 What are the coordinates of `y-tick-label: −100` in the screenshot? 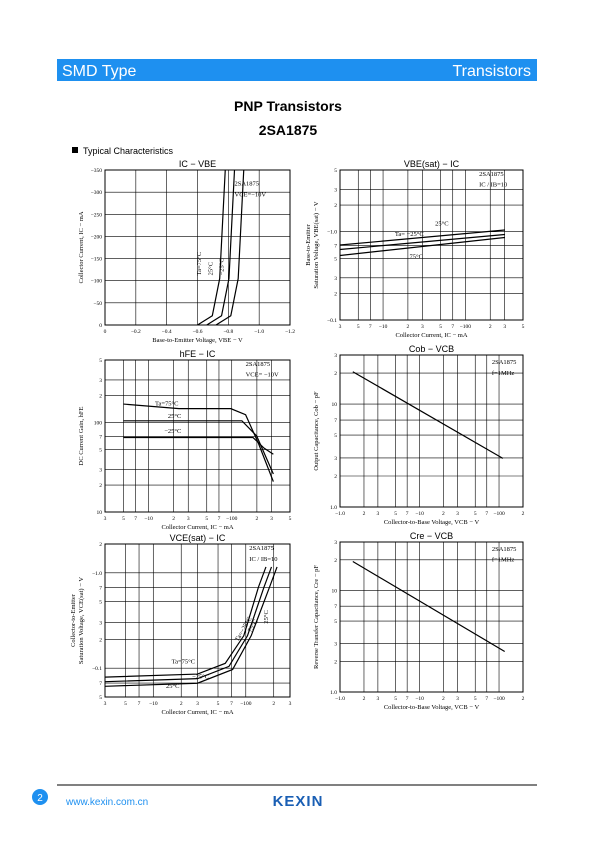 It's located at (97, 282).